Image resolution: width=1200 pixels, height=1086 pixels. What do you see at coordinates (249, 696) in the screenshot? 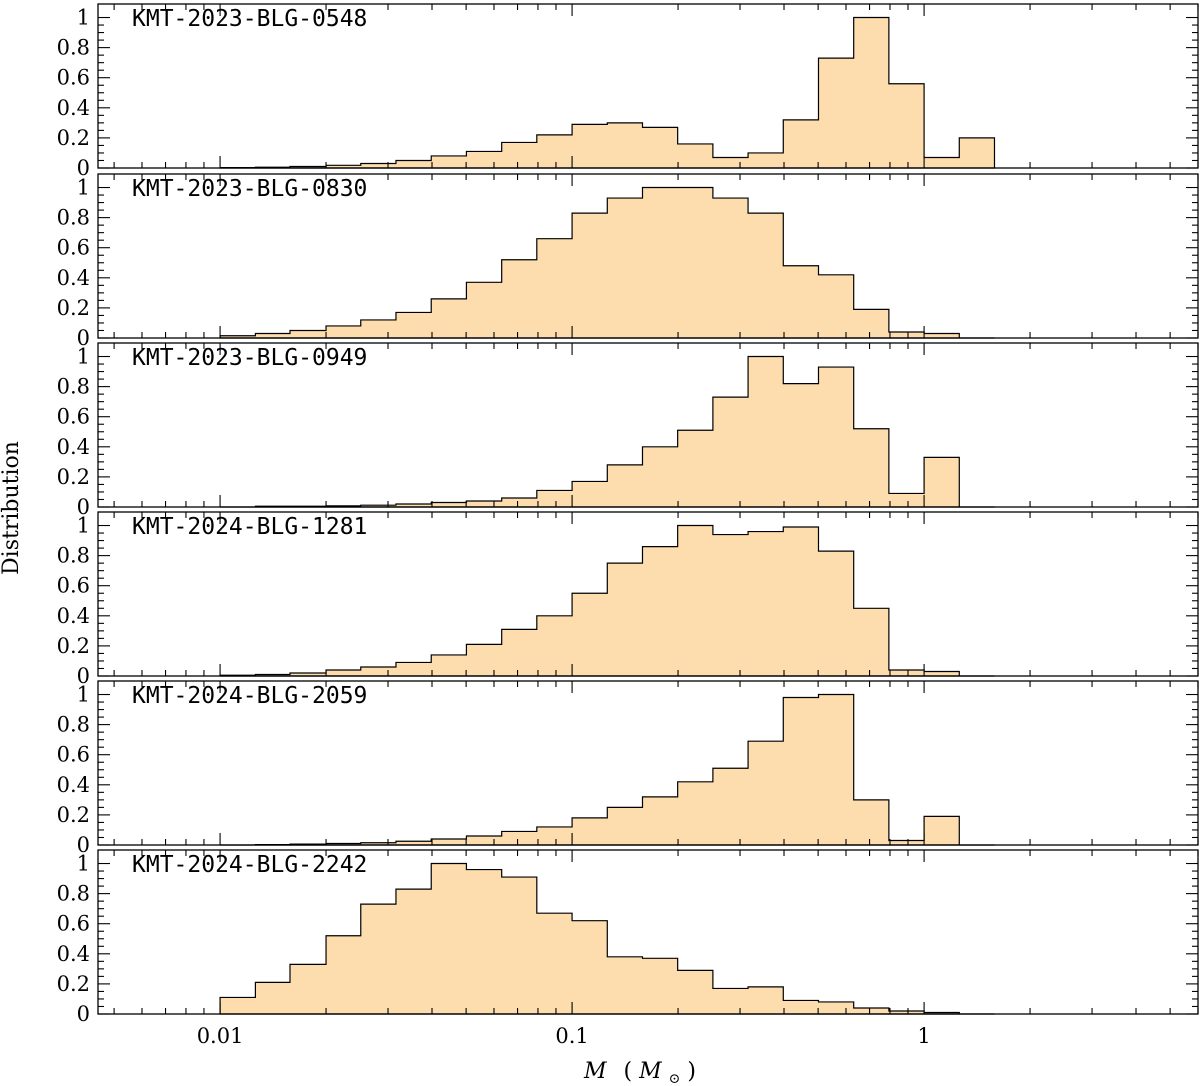
I see `panel-label: KMT-2024-BLG-2059` at bounding box center [249, 696].